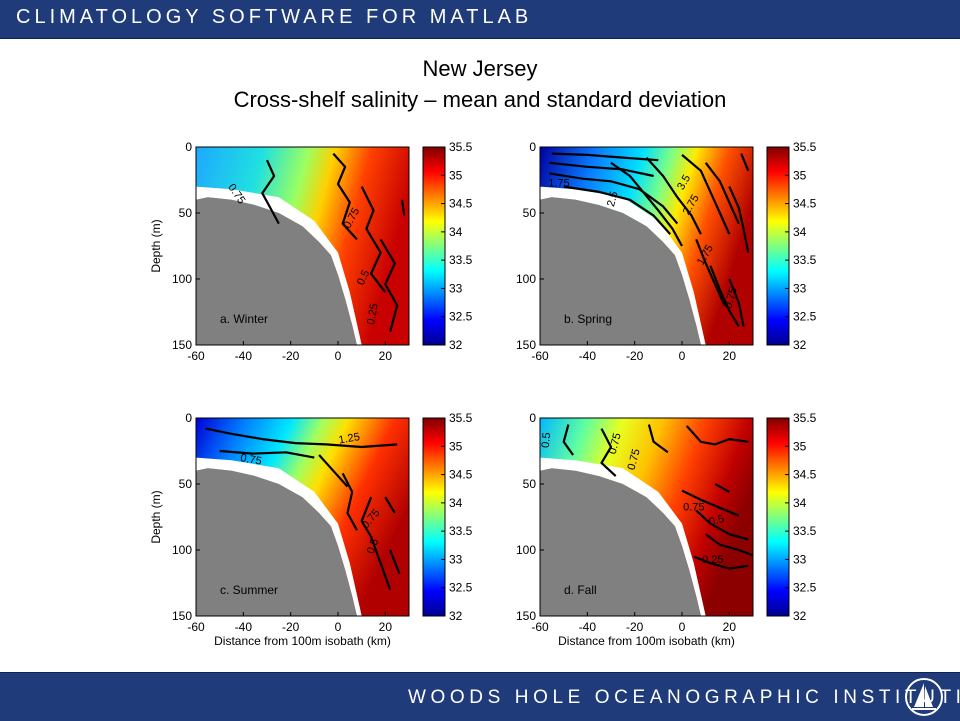 This screenshot has width=960, height=721. What do you see at coordinates (588, 319) in the screenshot?
I see `panel-label: b. Spring` at bounding box center [588, 319].